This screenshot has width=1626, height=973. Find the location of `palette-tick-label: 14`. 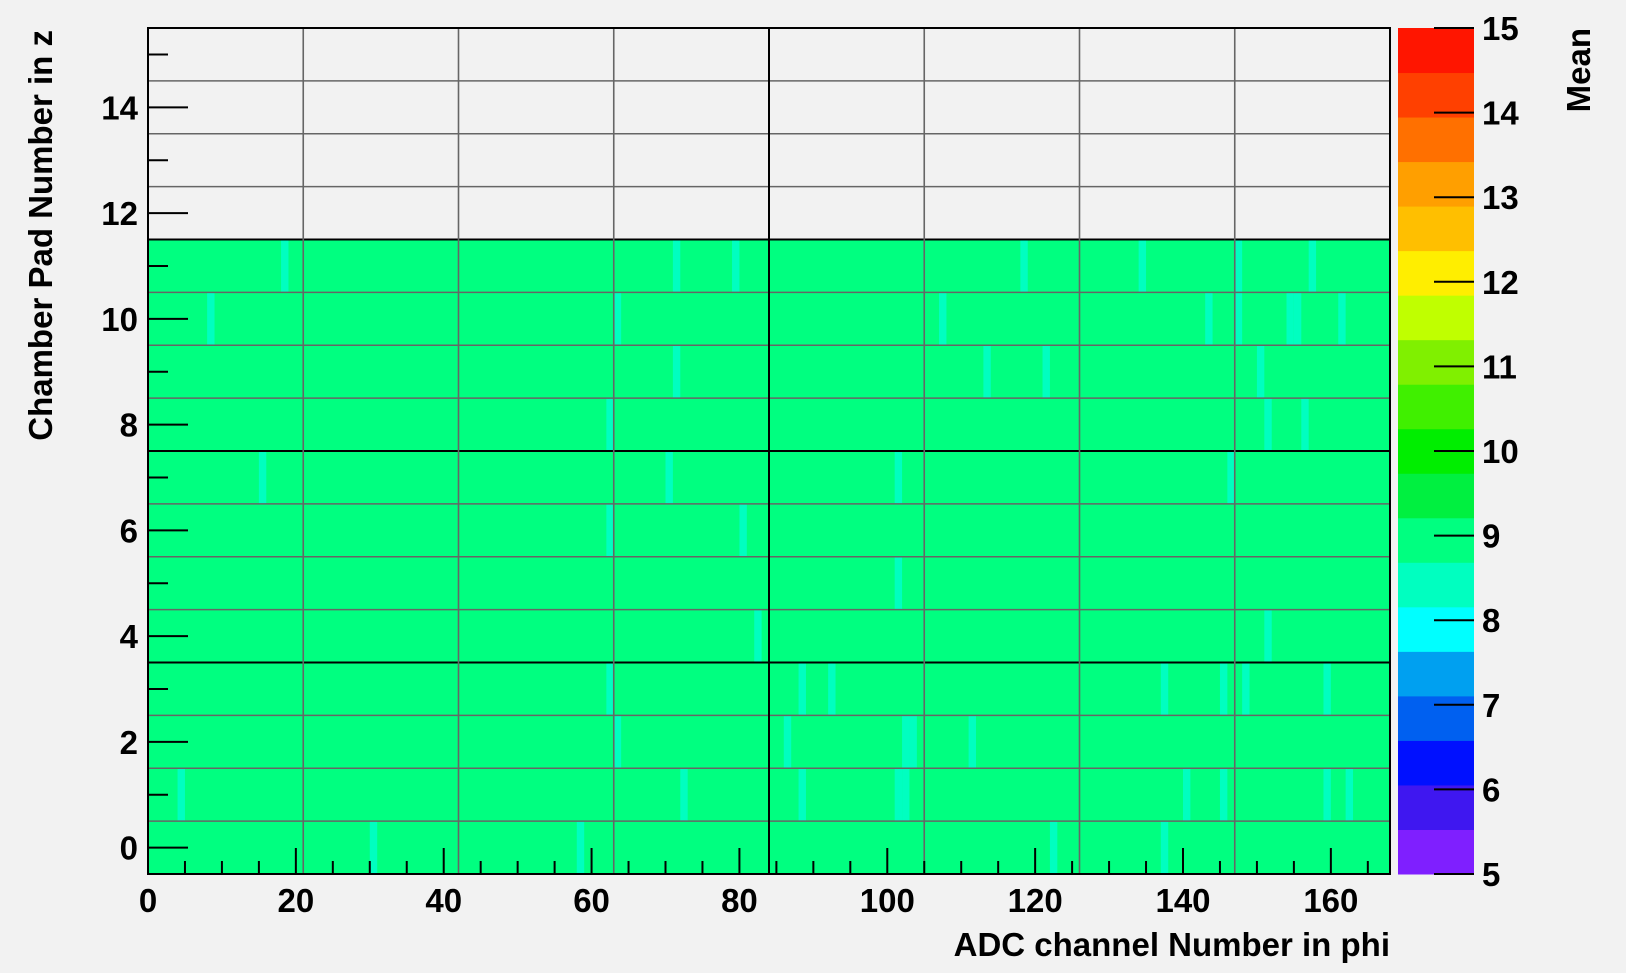

palette-tick-label: 14 is located at coordinates (1500, 113).